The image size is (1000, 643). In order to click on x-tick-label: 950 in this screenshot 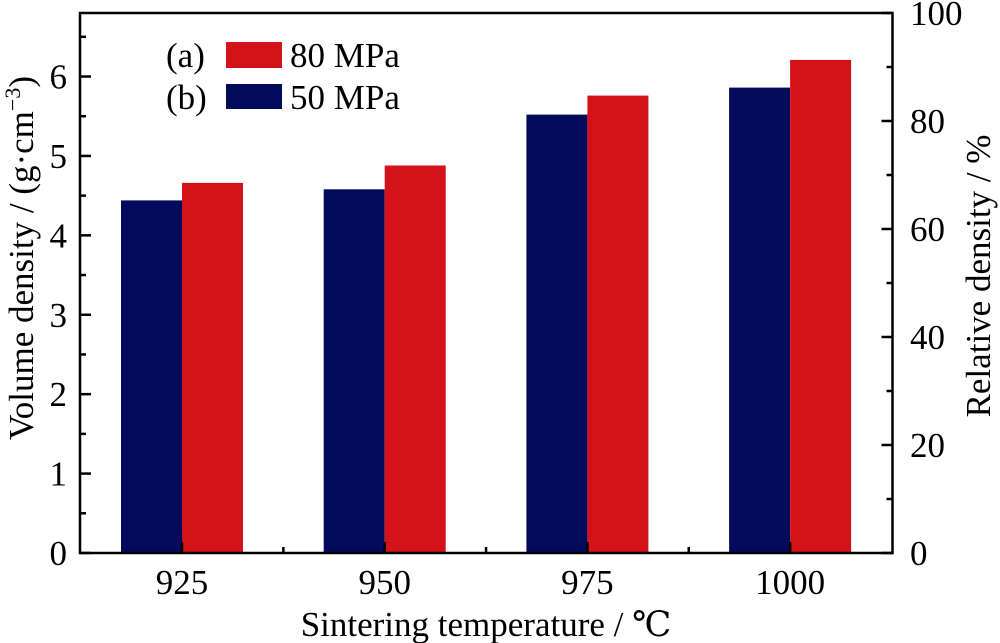, I will do `click(384, 582)`.